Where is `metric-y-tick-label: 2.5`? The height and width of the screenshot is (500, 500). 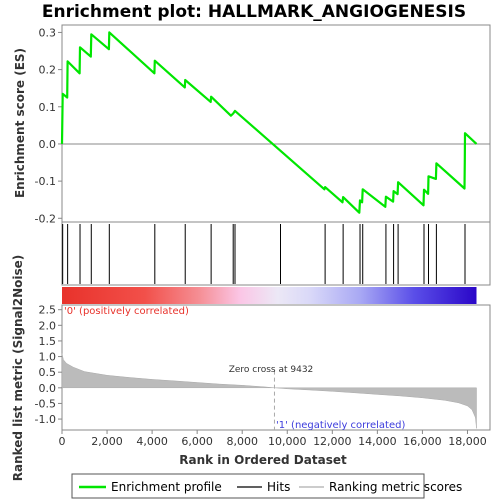
metric-y-tick-label: 2.5 is located at coordinates (48, 310).